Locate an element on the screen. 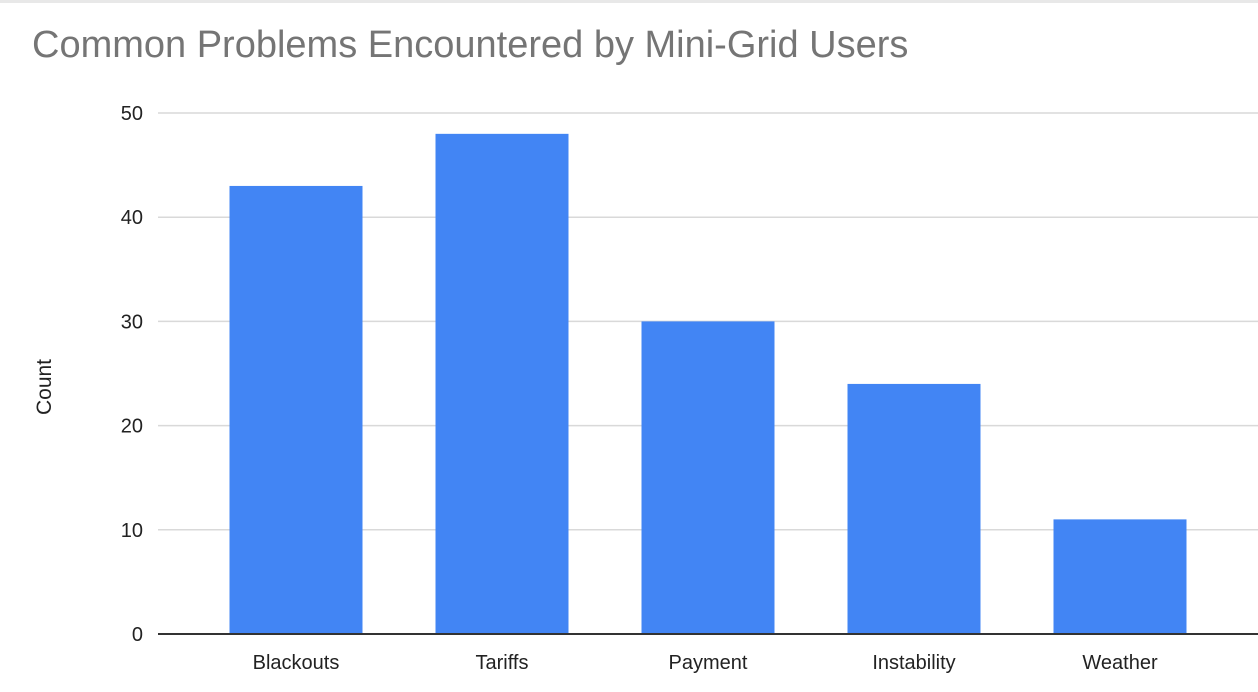  bar-blackouts is located at coordinates (296, 409).